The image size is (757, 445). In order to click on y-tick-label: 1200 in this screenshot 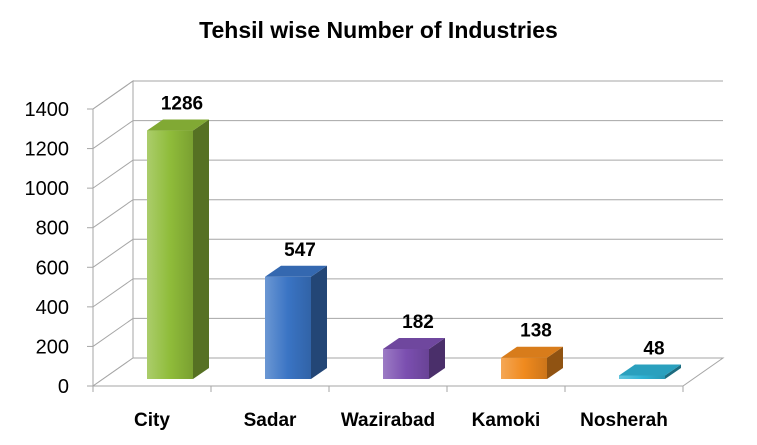, I will do `click(47, 150)`.